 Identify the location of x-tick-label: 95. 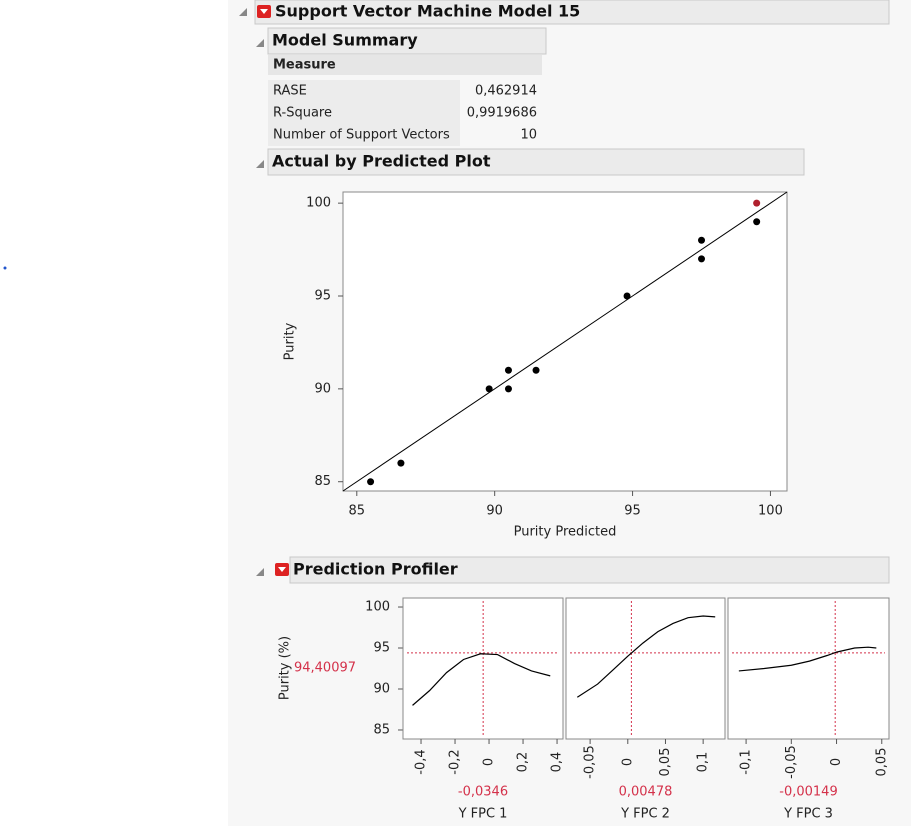
(632, 511).